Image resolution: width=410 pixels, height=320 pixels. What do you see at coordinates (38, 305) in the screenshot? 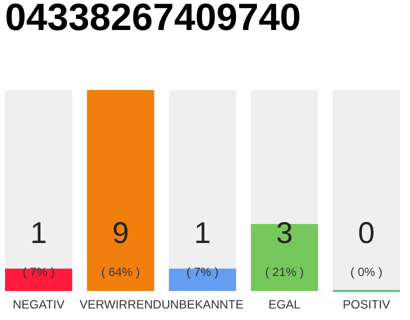
I see `x-tick-label: NEGATIV` at bounding box center [38, 305].